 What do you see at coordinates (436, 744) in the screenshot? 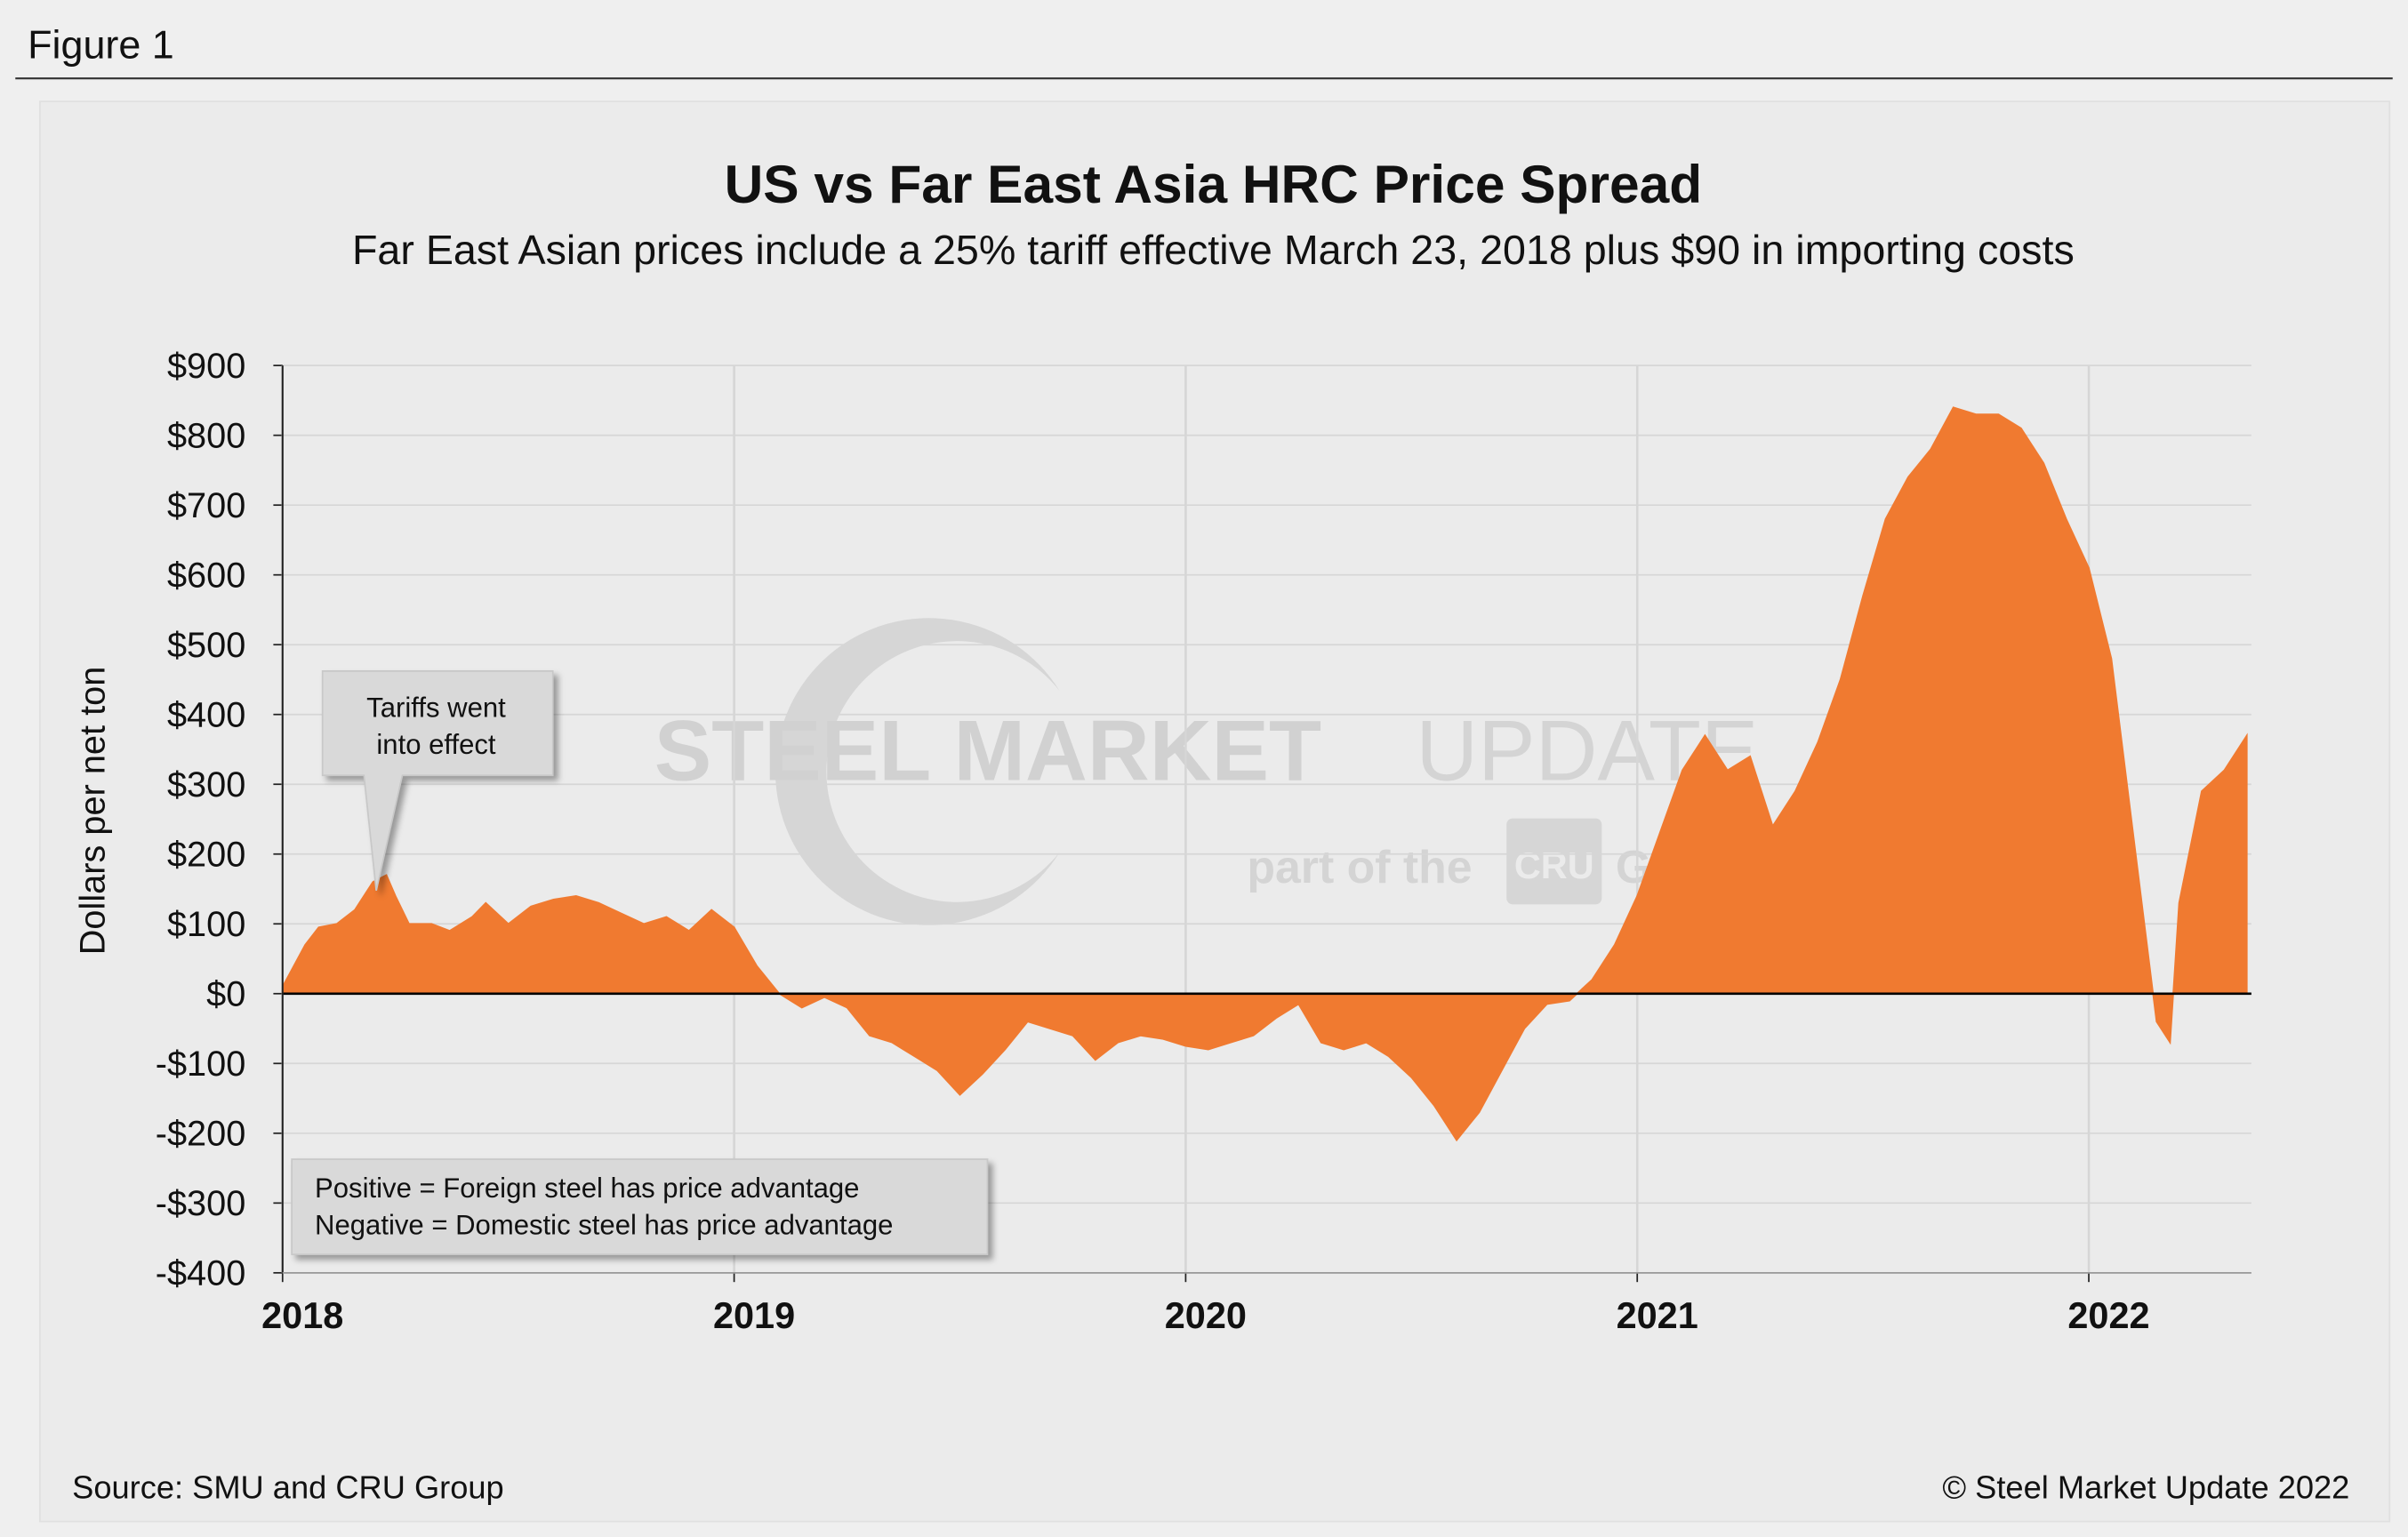
I see `annotation-text: into effect` at bounding box center [436, 744].